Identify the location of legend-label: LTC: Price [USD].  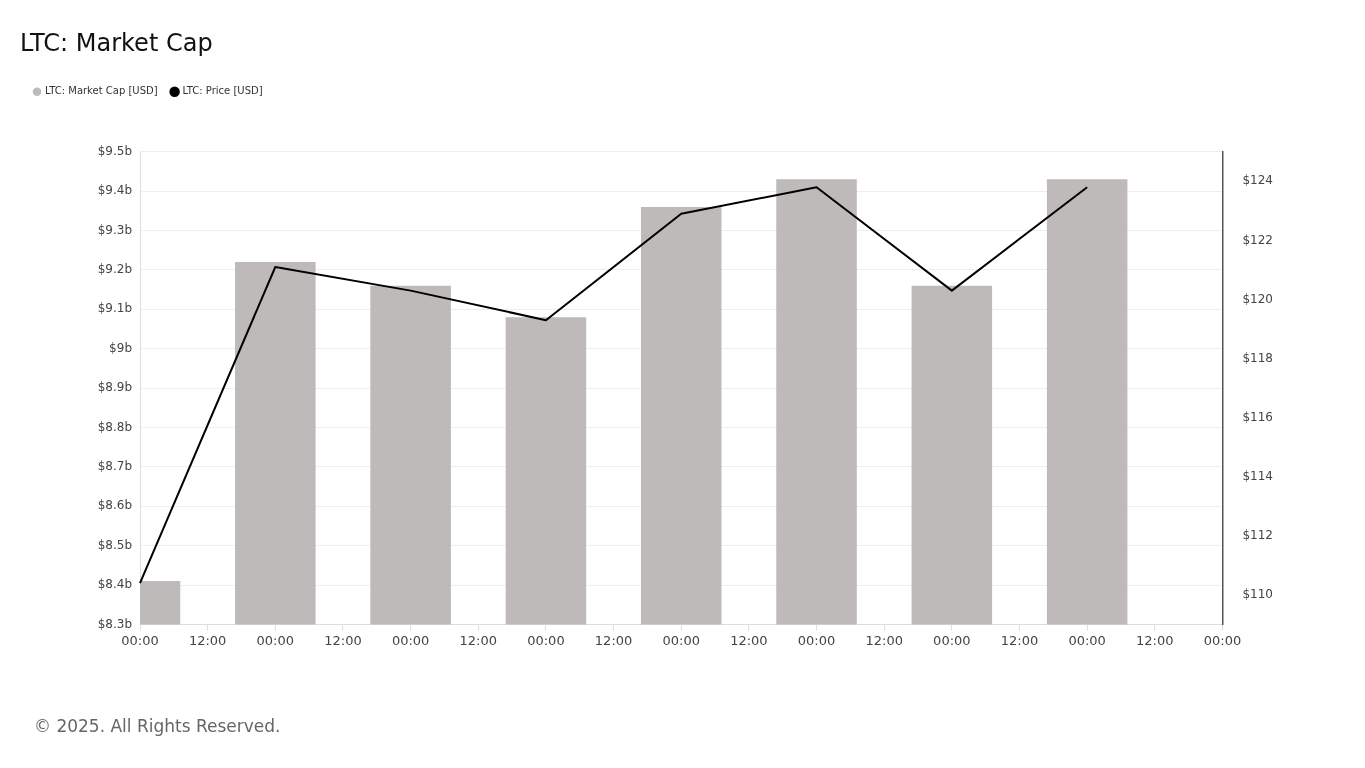
(222, 91).